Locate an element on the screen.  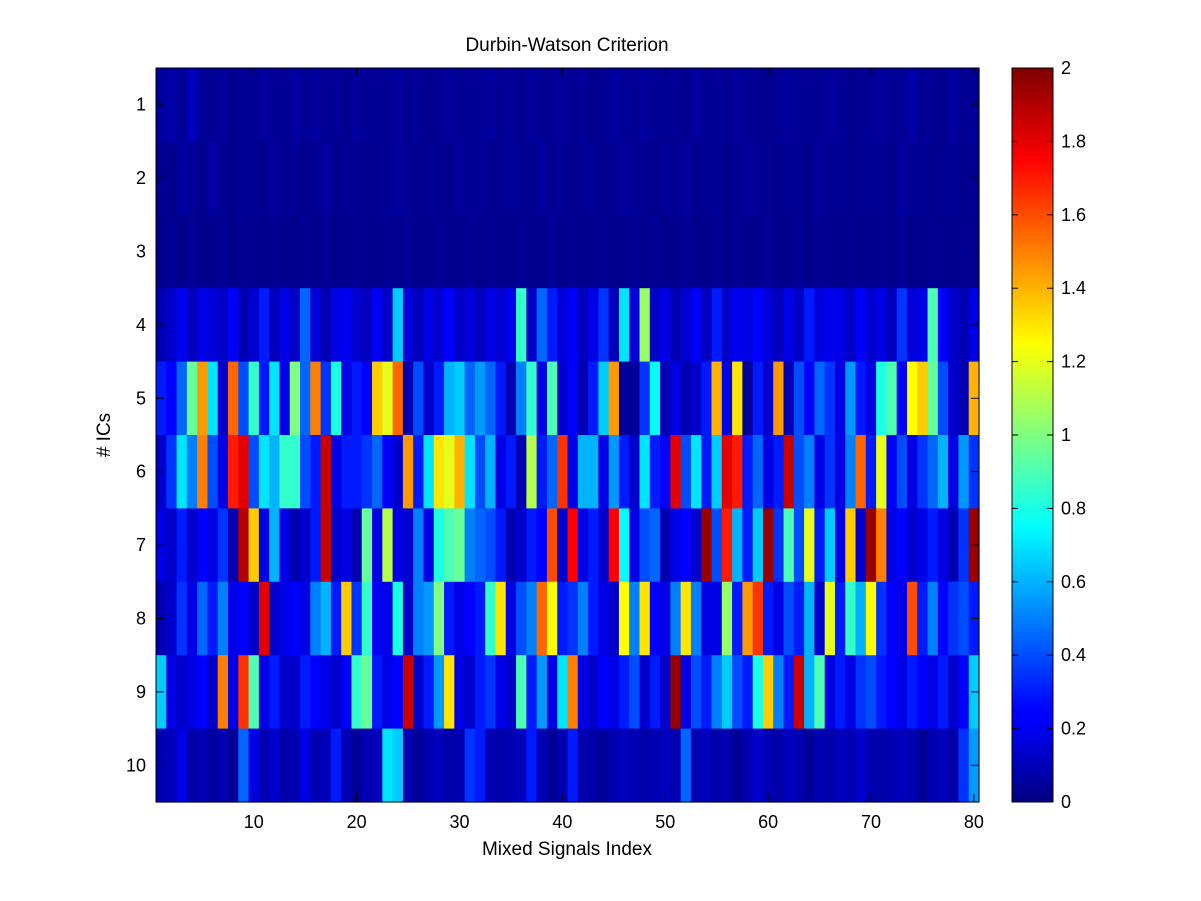
y-tick-label: 8 is located at coordinates (141, 619).